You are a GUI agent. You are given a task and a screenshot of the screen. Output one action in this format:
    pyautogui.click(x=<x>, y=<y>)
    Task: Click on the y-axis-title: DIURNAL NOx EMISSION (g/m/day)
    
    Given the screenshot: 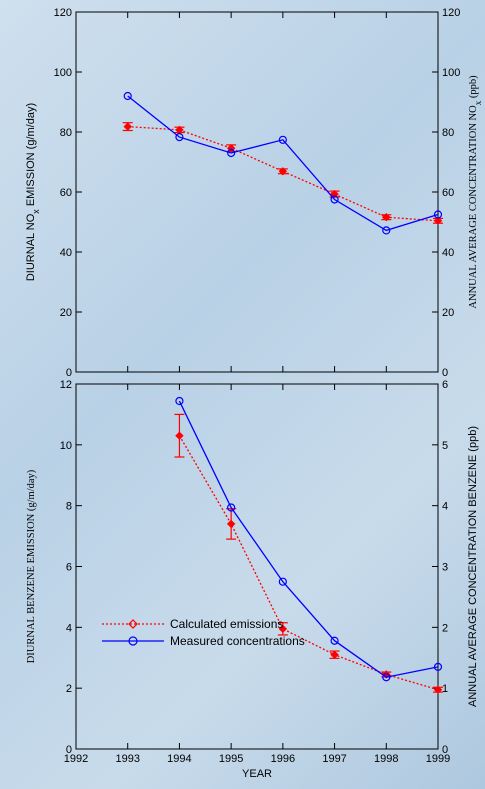 What is the action you would take?
    pyautogui.click(x=33, y=192)
    